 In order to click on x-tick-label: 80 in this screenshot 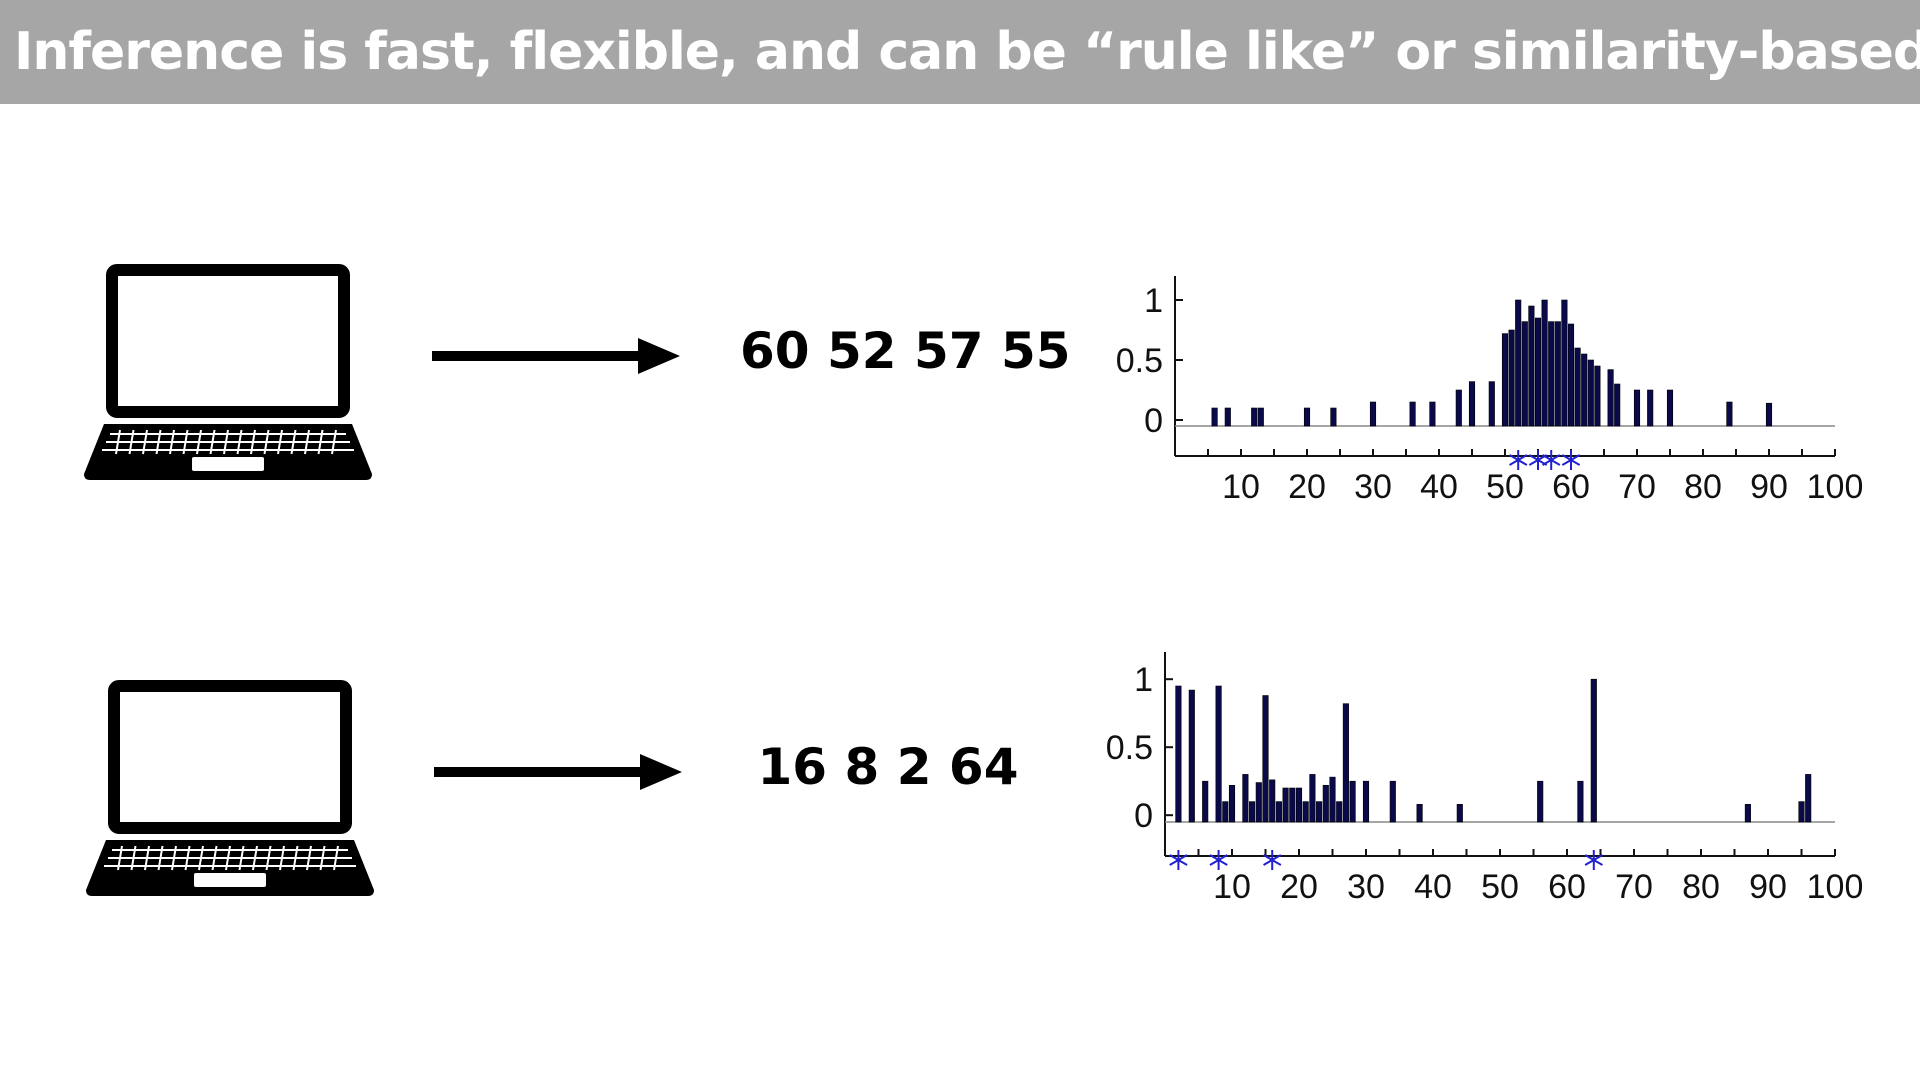, I will do `click(1703, 487)`.